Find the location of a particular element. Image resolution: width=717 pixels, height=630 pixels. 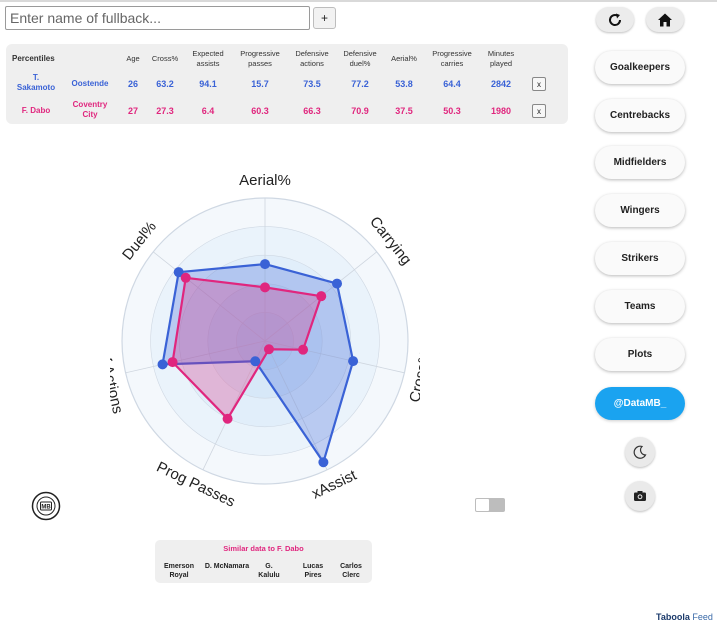

similar-player: Lucas Pires is located at coordinates (313, 571).